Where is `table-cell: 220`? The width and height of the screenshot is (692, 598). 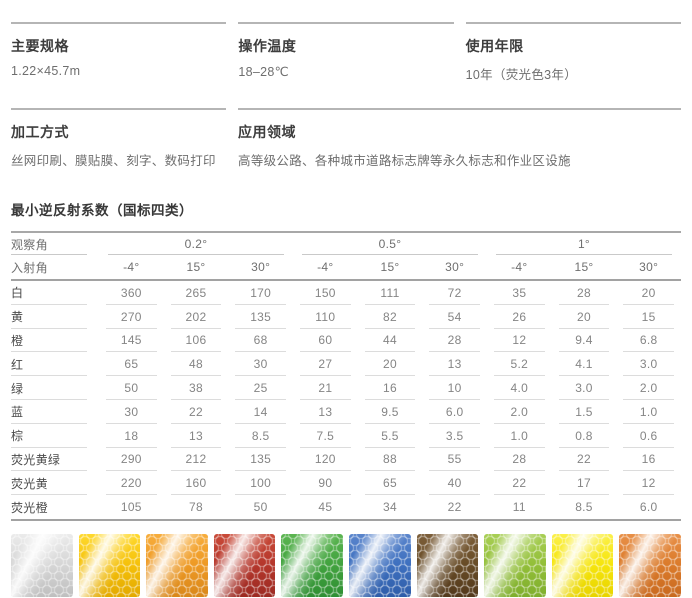
table-cell: 220 is located at coordinates (131, 483).